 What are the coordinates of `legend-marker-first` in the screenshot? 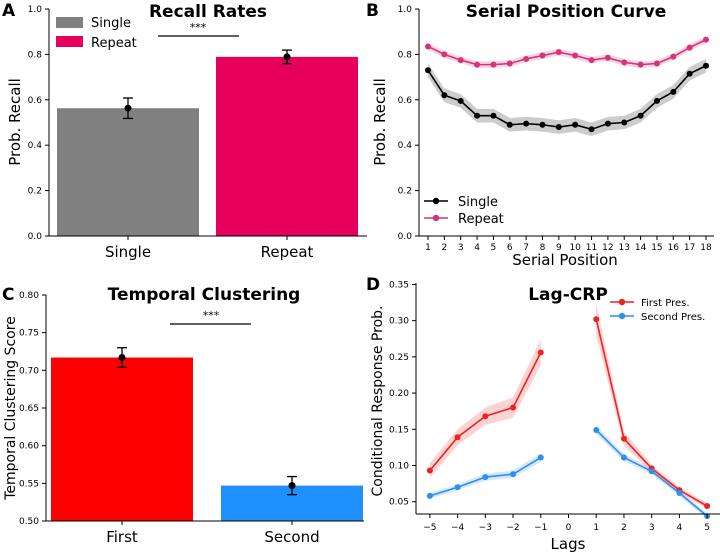 It's located at (622, 302).